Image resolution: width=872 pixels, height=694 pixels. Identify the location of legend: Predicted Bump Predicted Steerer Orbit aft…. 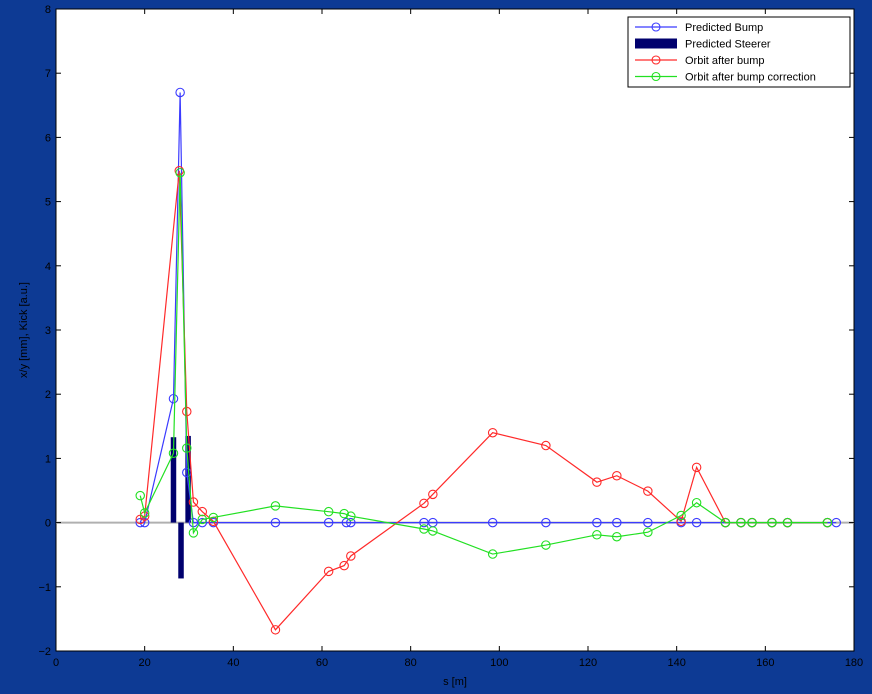
(739, 52).